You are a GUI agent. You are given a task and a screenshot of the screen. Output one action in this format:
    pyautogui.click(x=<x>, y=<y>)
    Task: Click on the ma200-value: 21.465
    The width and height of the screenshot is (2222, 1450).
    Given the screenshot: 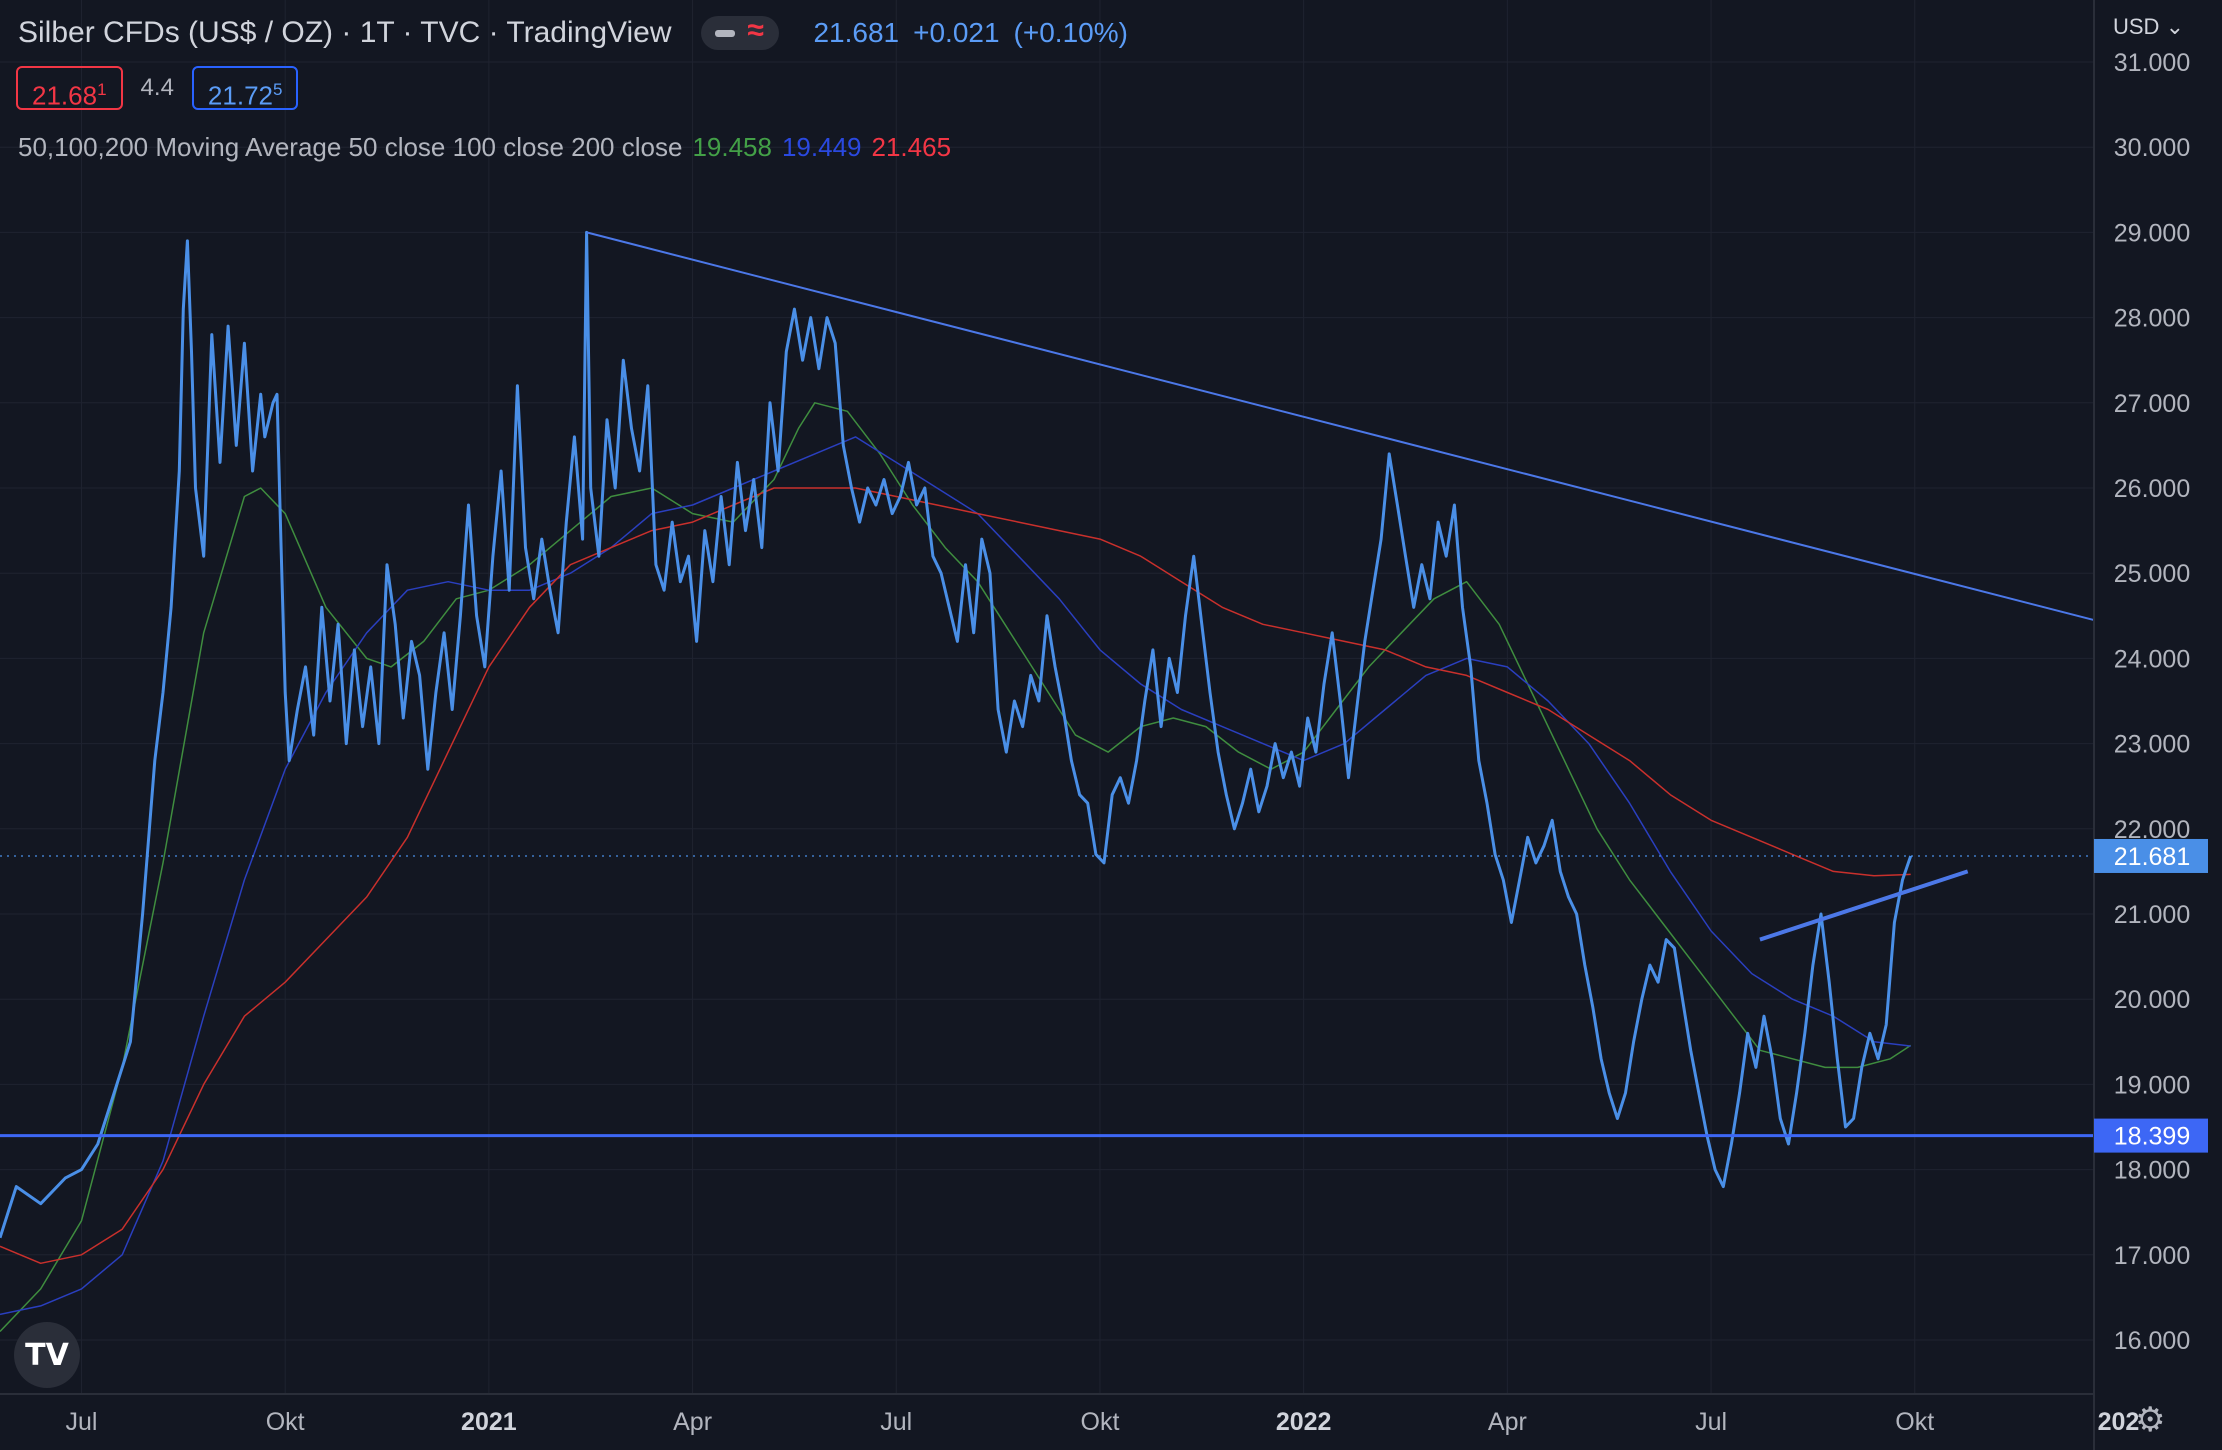 What is the action you would take?
    pyautogui.click(x=911, y=147)
    